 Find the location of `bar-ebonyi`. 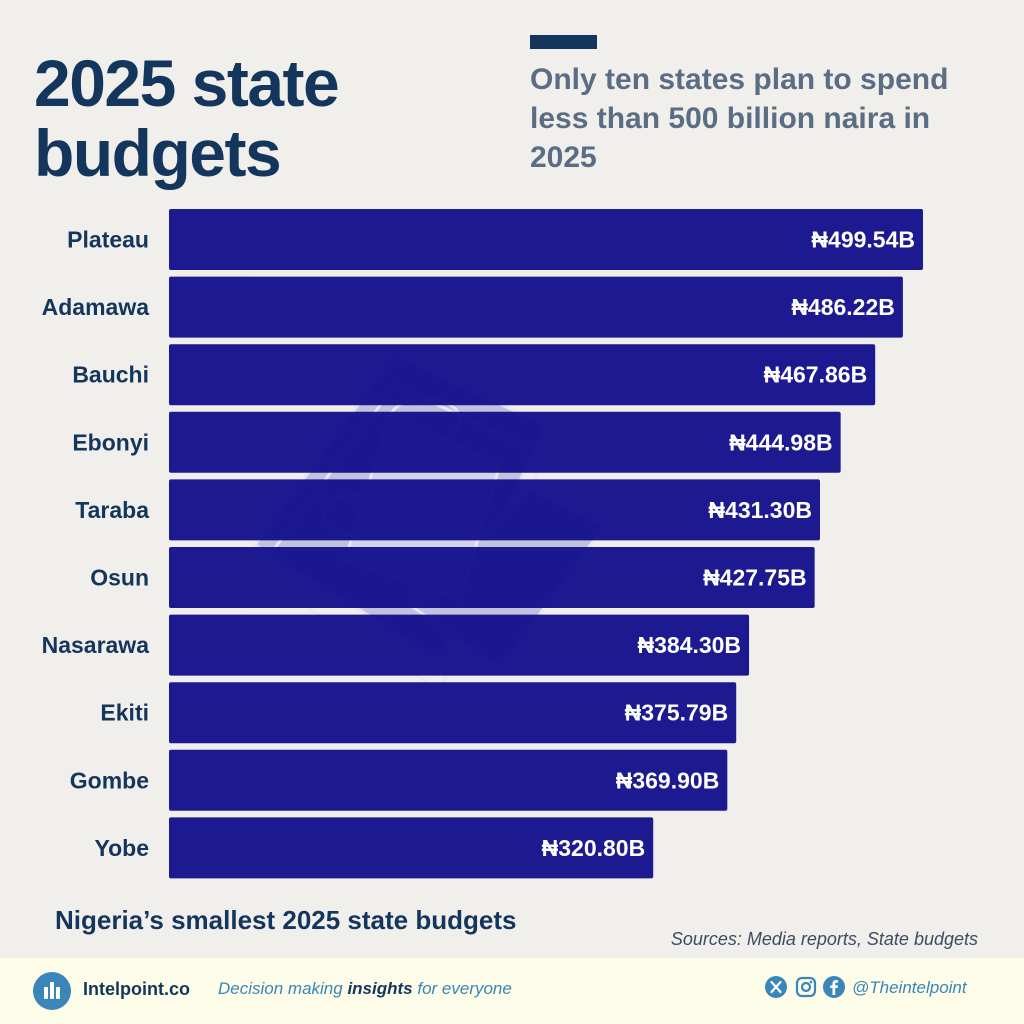

bar-ebonyi is located at coordinates (505, 442).